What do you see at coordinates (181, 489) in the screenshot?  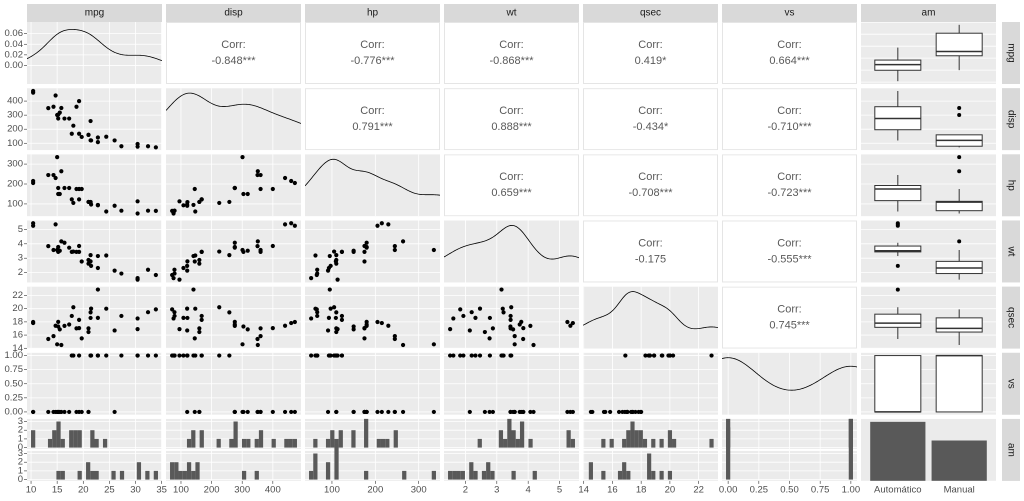 I see `x-tick-label: 100` at bounding box center [181, 489].